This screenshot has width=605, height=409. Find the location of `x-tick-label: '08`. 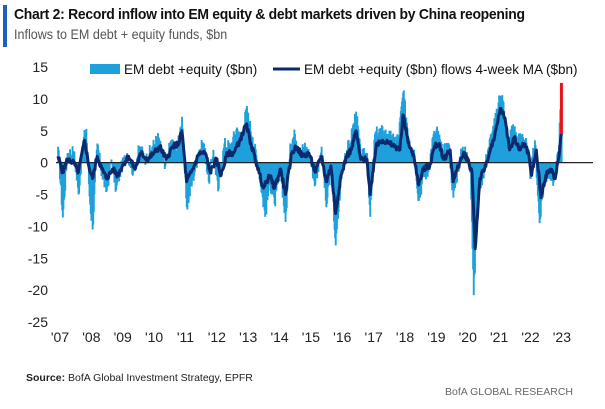

x-tick-label: '08 is located at coordinates (91, 337).